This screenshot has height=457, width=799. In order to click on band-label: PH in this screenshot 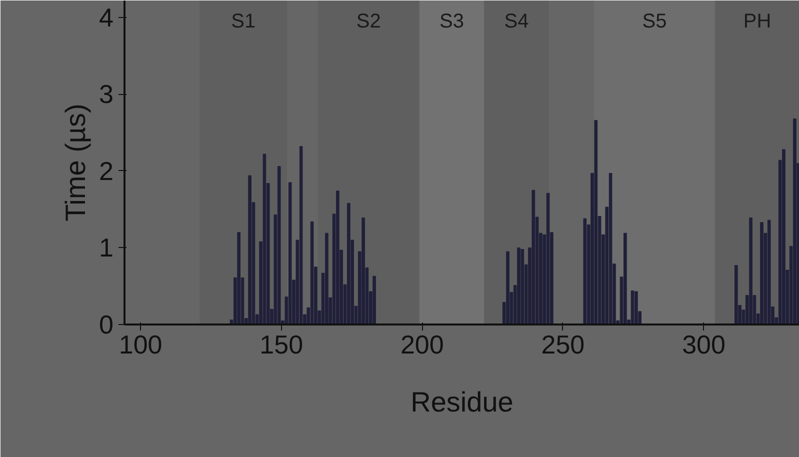, I will do `click(757, 21)`.